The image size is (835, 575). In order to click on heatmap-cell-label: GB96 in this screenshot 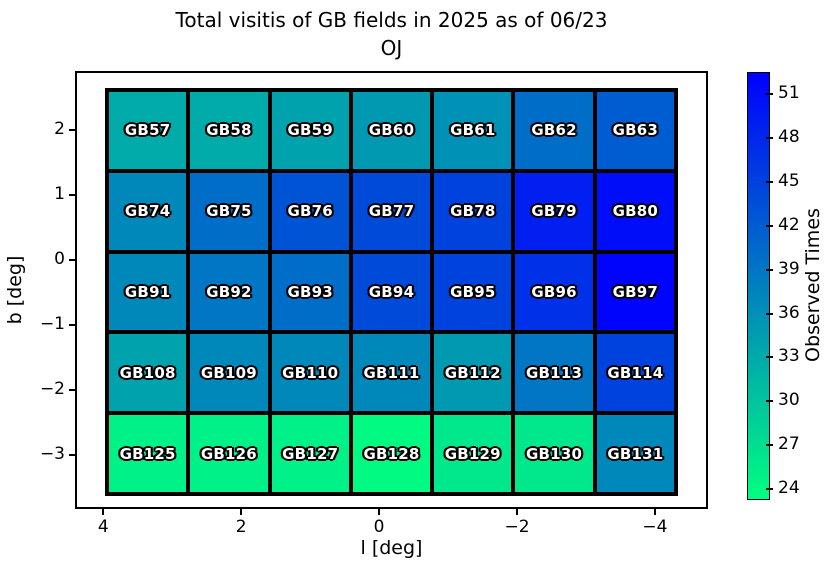, I will do `click(554, 291)`.